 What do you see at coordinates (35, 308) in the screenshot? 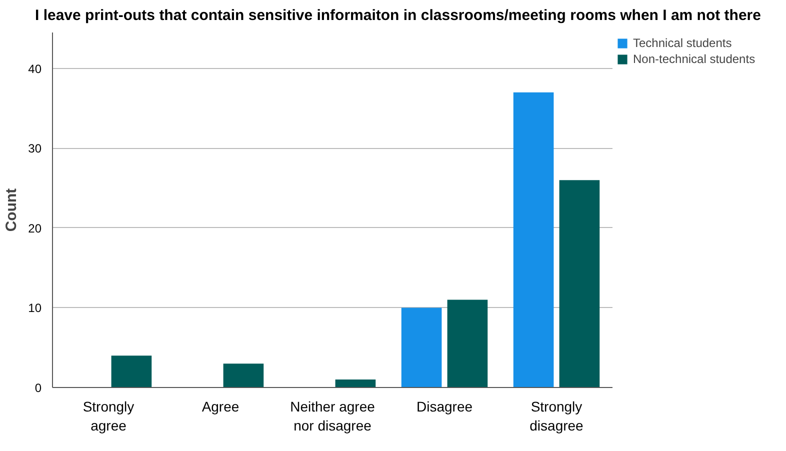
I see `y-tick-label: 10` at bounding box center [35, 308].